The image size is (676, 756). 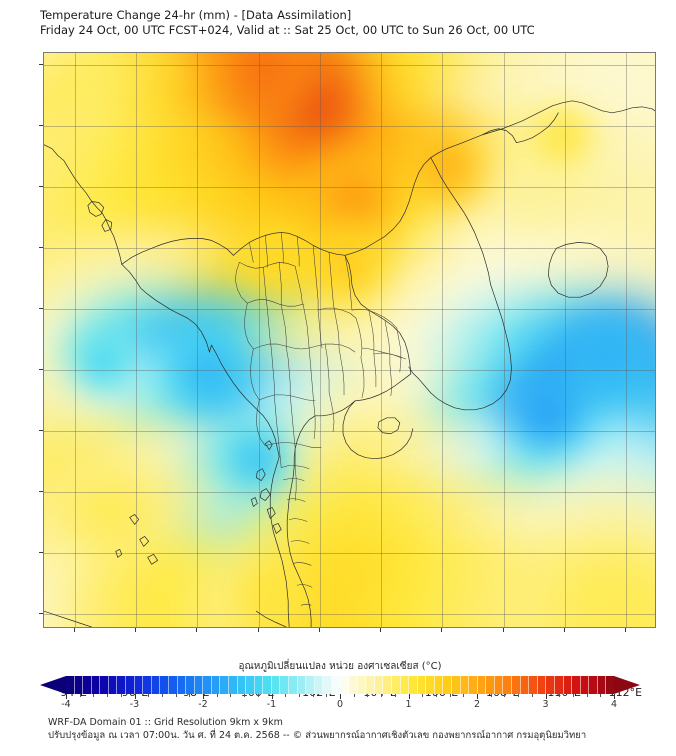 What do you see at coordinates (340, 696) in the screenshot?
I see `colorbar-ticks` at bounding box center [340, 696].